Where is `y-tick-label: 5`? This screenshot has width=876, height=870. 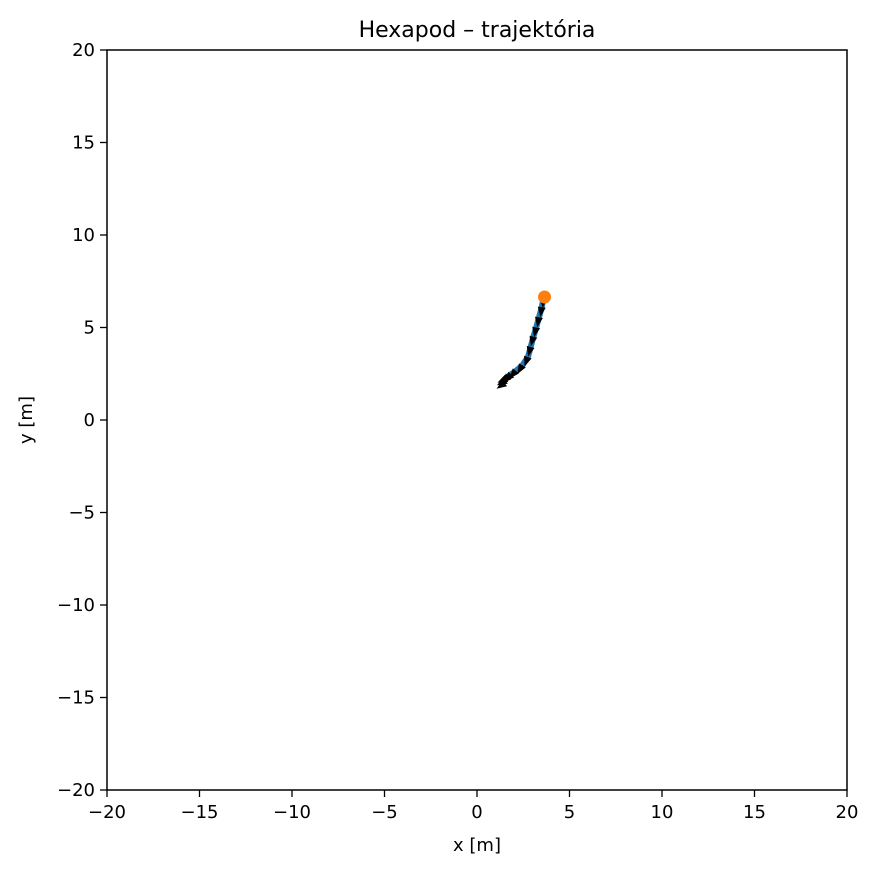
y-tick-label: 5 is located at coordinates (89, 328).